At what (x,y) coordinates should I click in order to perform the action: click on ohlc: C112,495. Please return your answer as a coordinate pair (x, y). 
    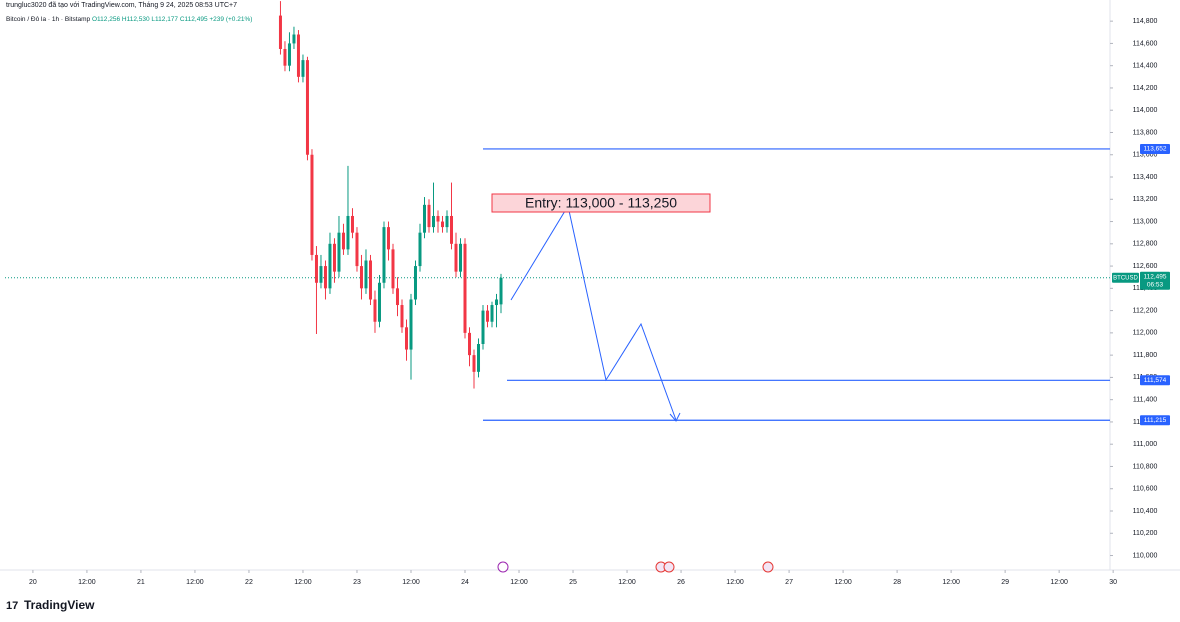
    Looking at the image, I should click on (194, 19).